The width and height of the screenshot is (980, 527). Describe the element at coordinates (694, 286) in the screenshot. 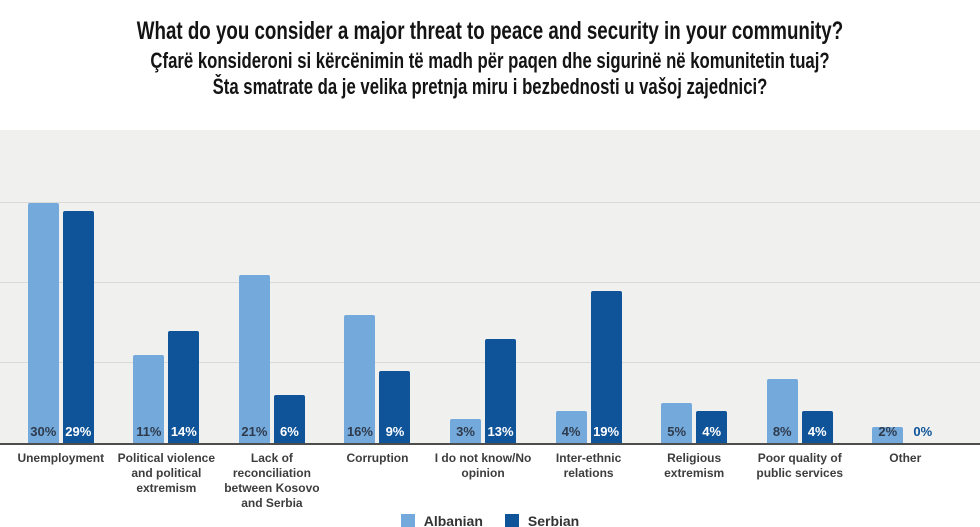

I see `bar-group: 5% 4%` at that location.